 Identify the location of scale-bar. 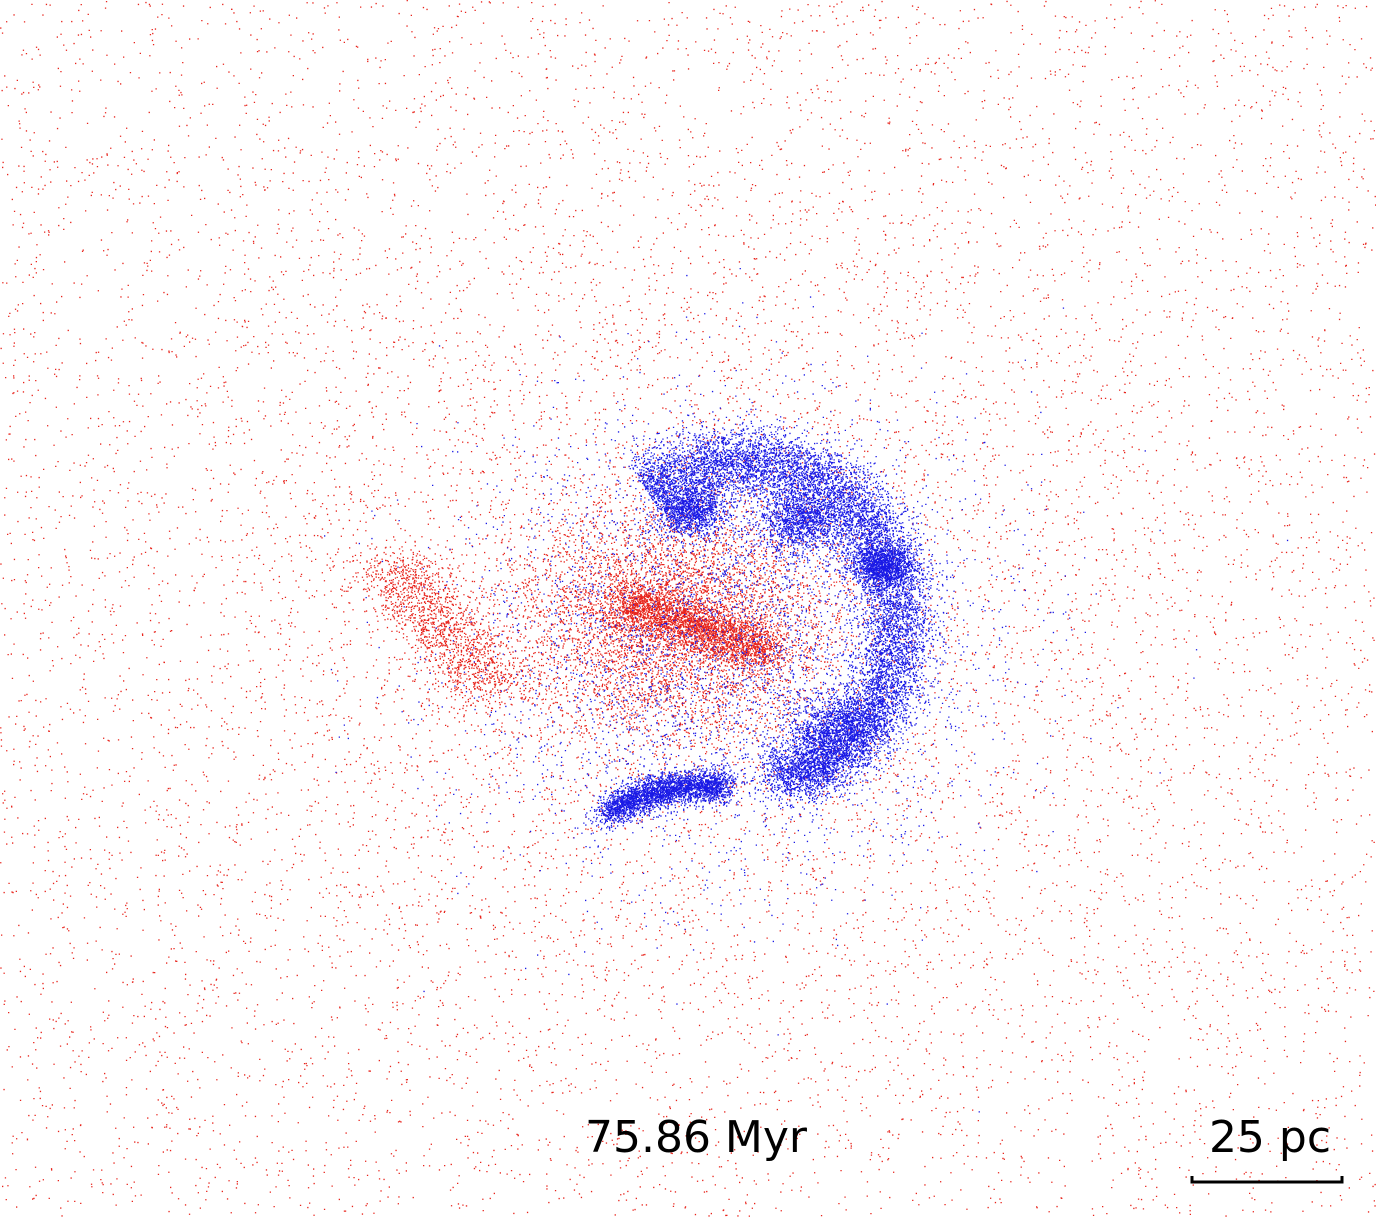
(1267, 1180).